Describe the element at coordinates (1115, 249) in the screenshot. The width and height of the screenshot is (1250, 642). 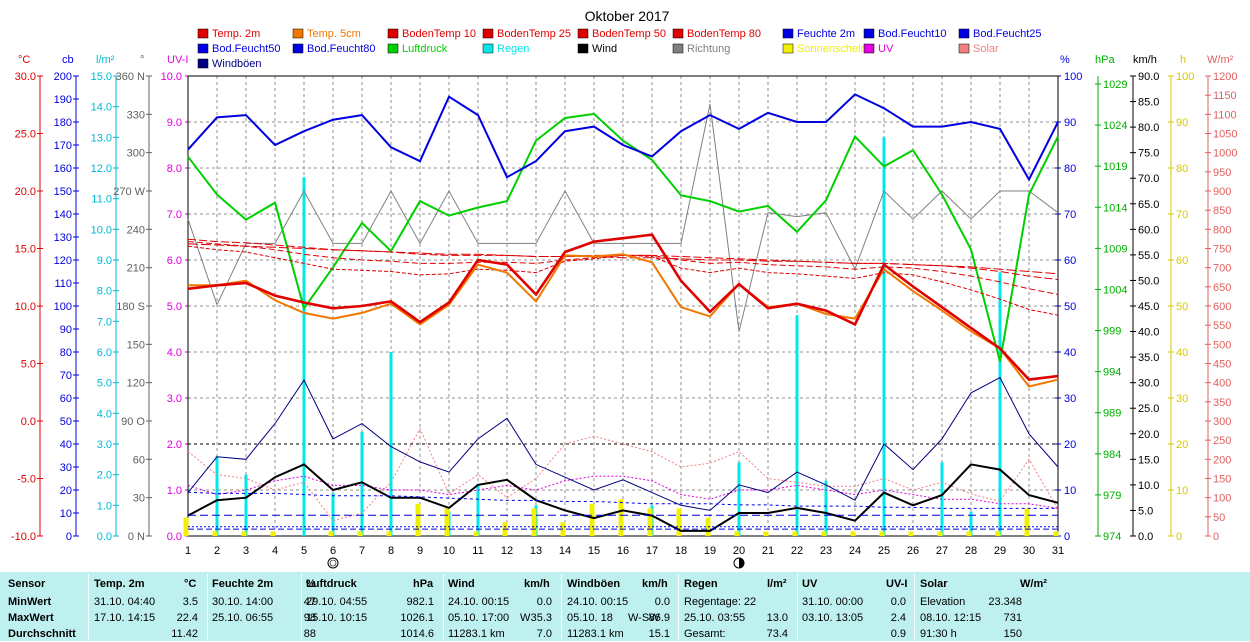
I see `axis-tick-label: 1009` at that location.